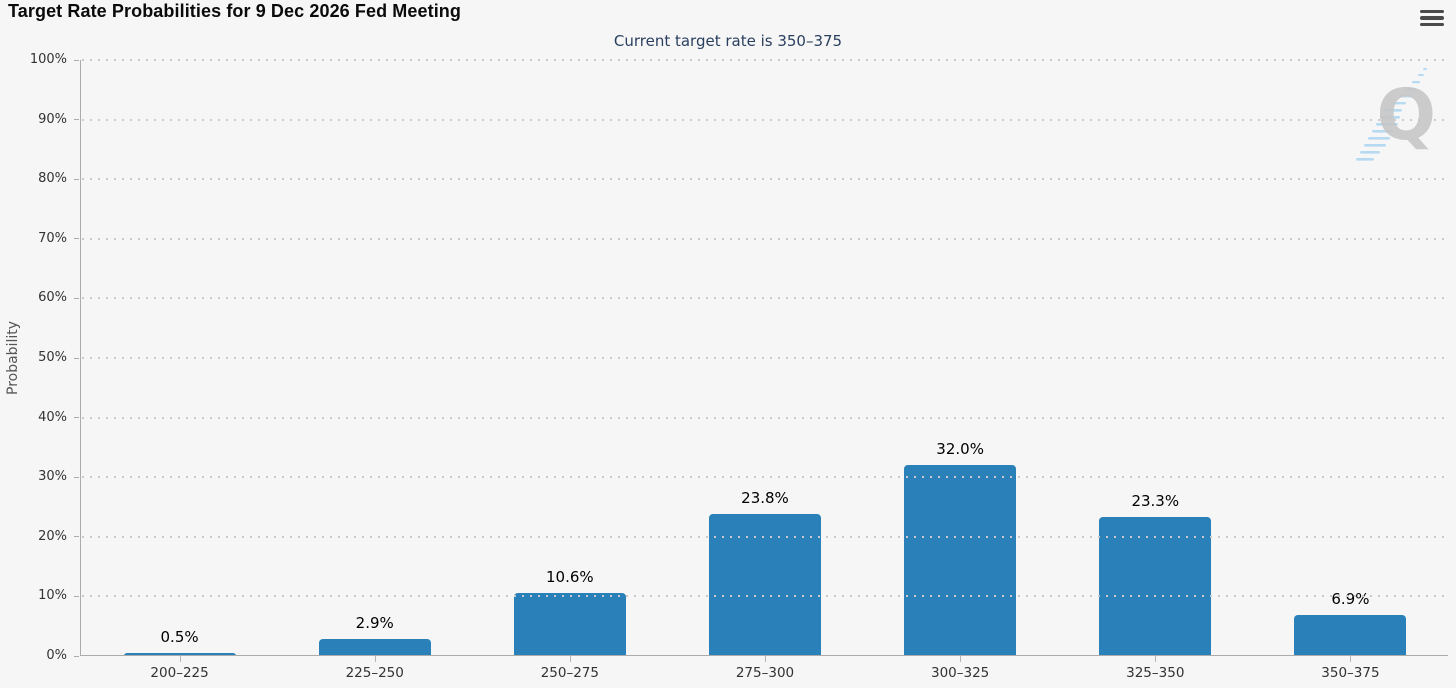  What do you see at coordinates (374, 647) in the screenshot?
I see `bar-225–250` at bounding box center [374, 647].